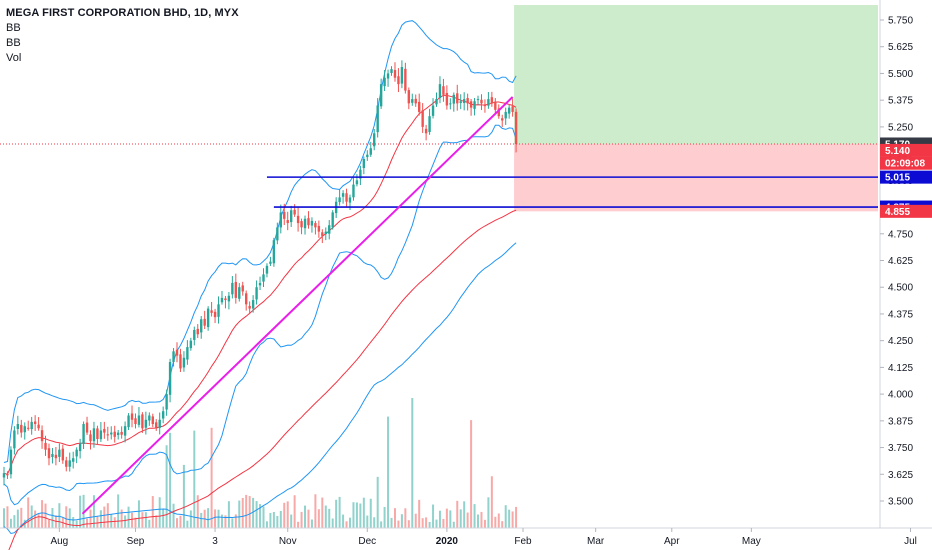 Image resolution: width=932 pixels, height=550 pixels. I want to click on indicator-label-bb-2: BB, so click(13, 43).